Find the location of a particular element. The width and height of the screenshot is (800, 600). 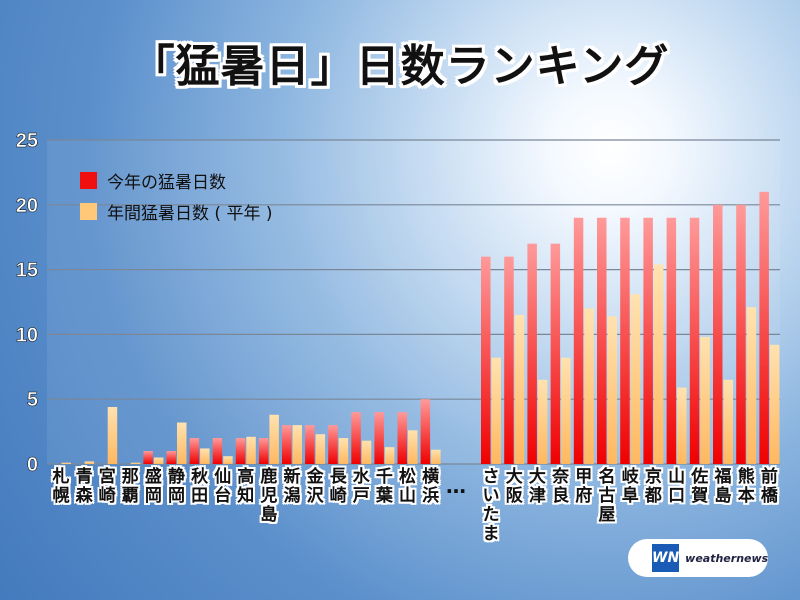

x-tick-label: 甲府 is located at coordinates (584, 486).